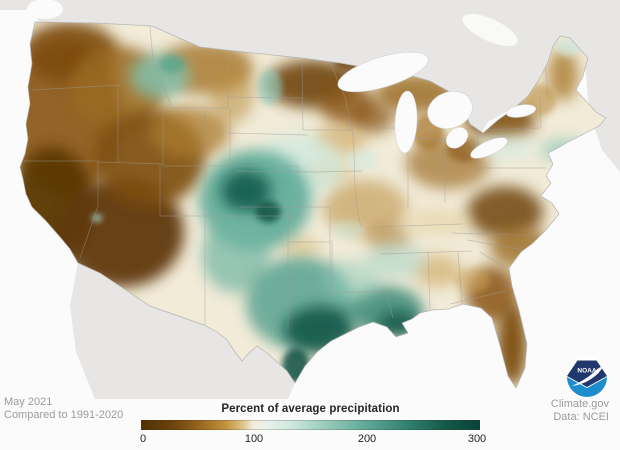 The width and height of the screenshot is (620, 450). What do you see at coordinates (477, 439) in the screenshot?
I see `colorbar-tick-300: 300` at bounding box center [477, 439].